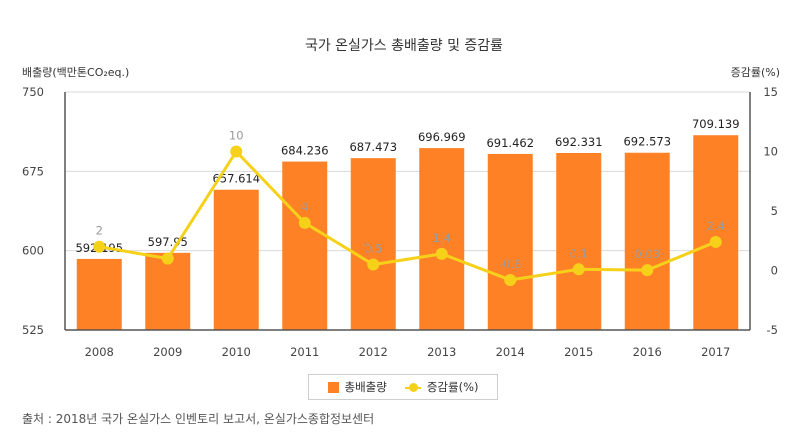 Image resolution: width=804 pixels, height=436 pixels. I want to click on x-tick-label: 2015, so click(578, 352).